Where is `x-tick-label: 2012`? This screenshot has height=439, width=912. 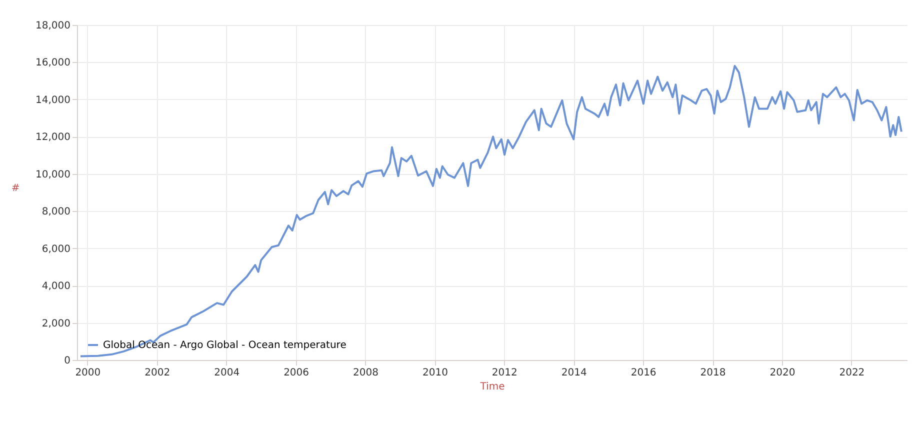
x-tick-label: 2012 is located at coordinates (505, 373).